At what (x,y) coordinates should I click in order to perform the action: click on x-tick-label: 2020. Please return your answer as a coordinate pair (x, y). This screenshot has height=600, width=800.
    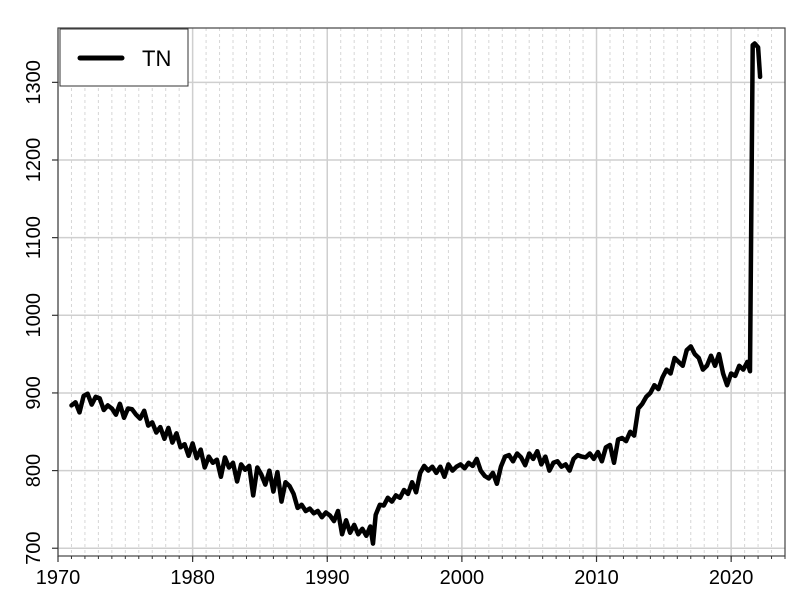
    Looking at the image, I should click on (731, 578).